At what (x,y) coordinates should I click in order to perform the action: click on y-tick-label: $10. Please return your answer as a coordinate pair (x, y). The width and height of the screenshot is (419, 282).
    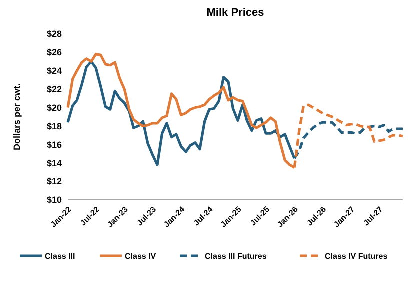
    Looking at the image, I should click on (54, 200).